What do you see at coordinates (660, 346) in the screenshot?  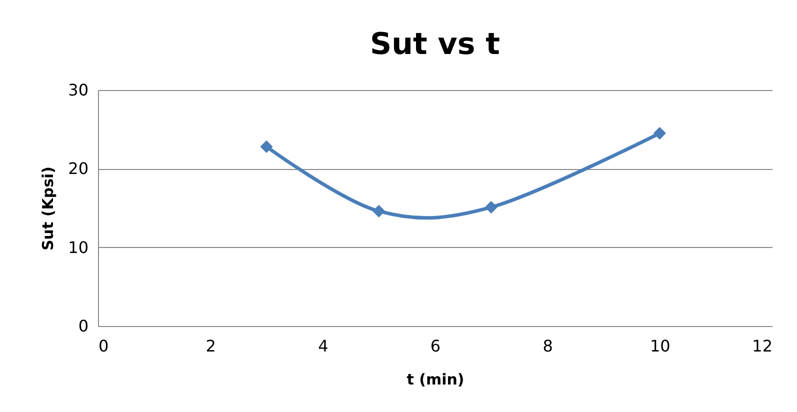 I see `x-tick-label: 10` at bounding box center [660, 346].